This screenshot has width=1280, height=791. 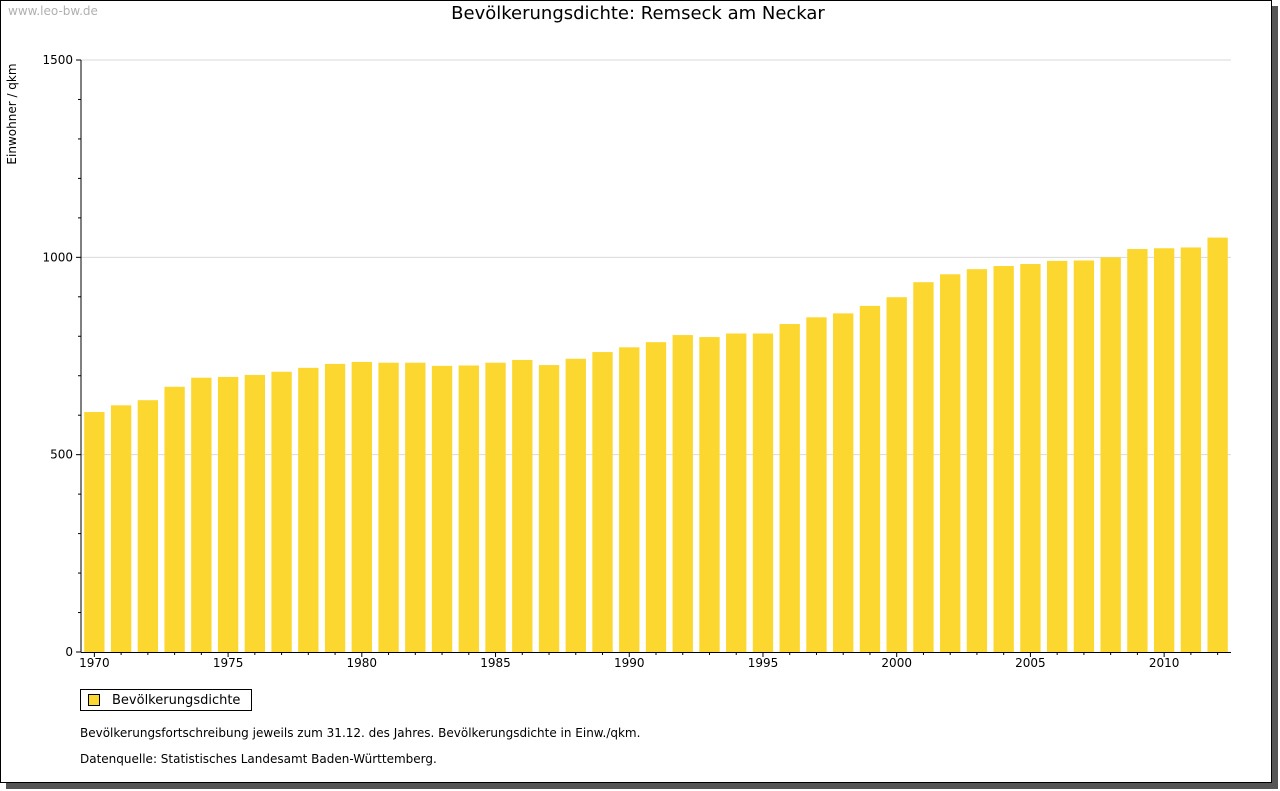 What do you see at coordinates (1030, 663) in the screenshot?
I see `x-tick-label: 2005` at bounding box center [1030, 663].